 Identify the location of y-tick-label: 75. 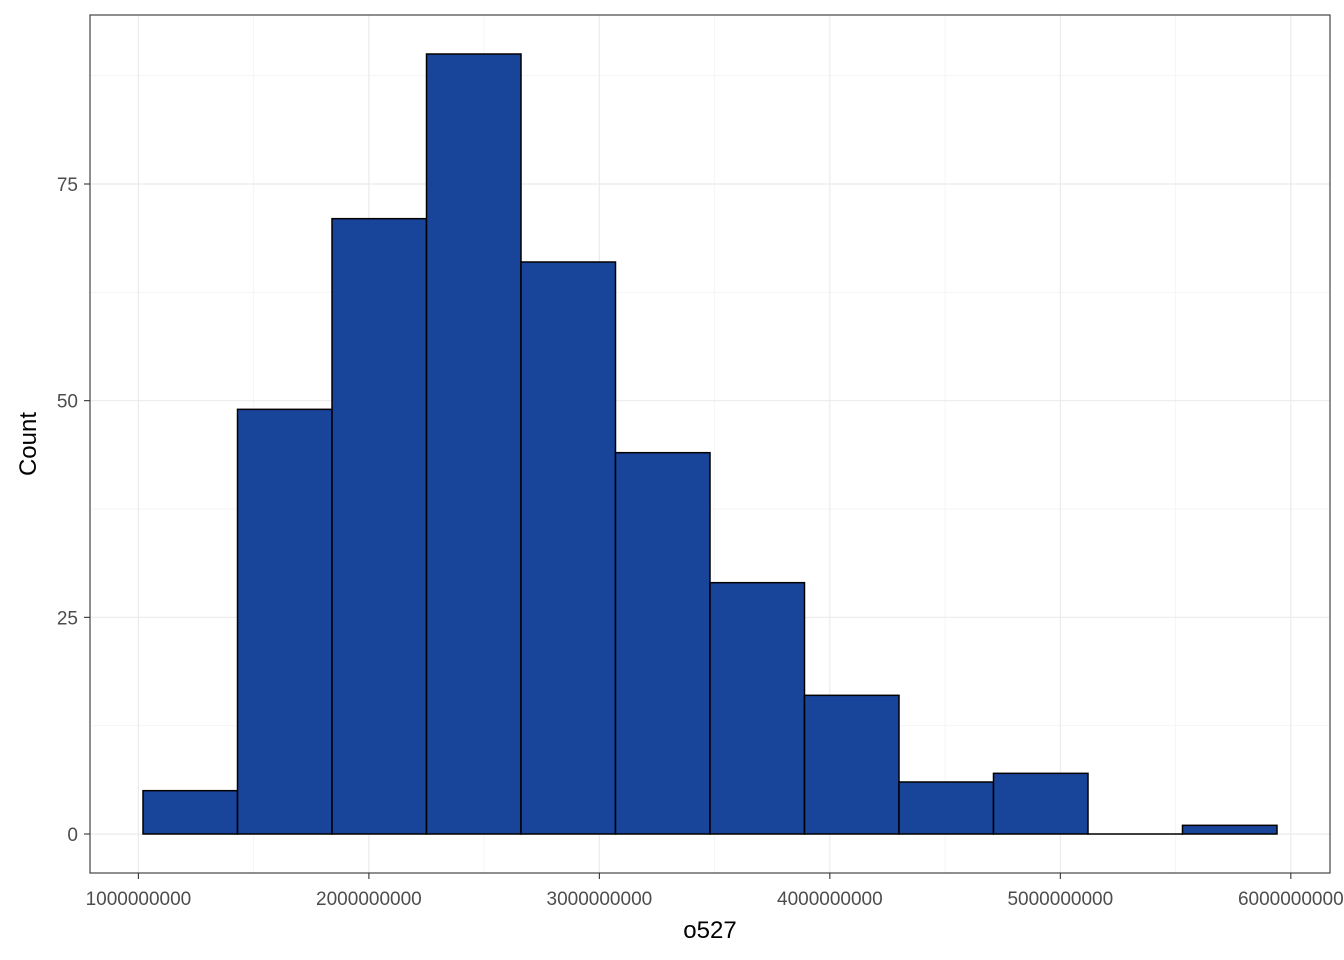
(67, 185).